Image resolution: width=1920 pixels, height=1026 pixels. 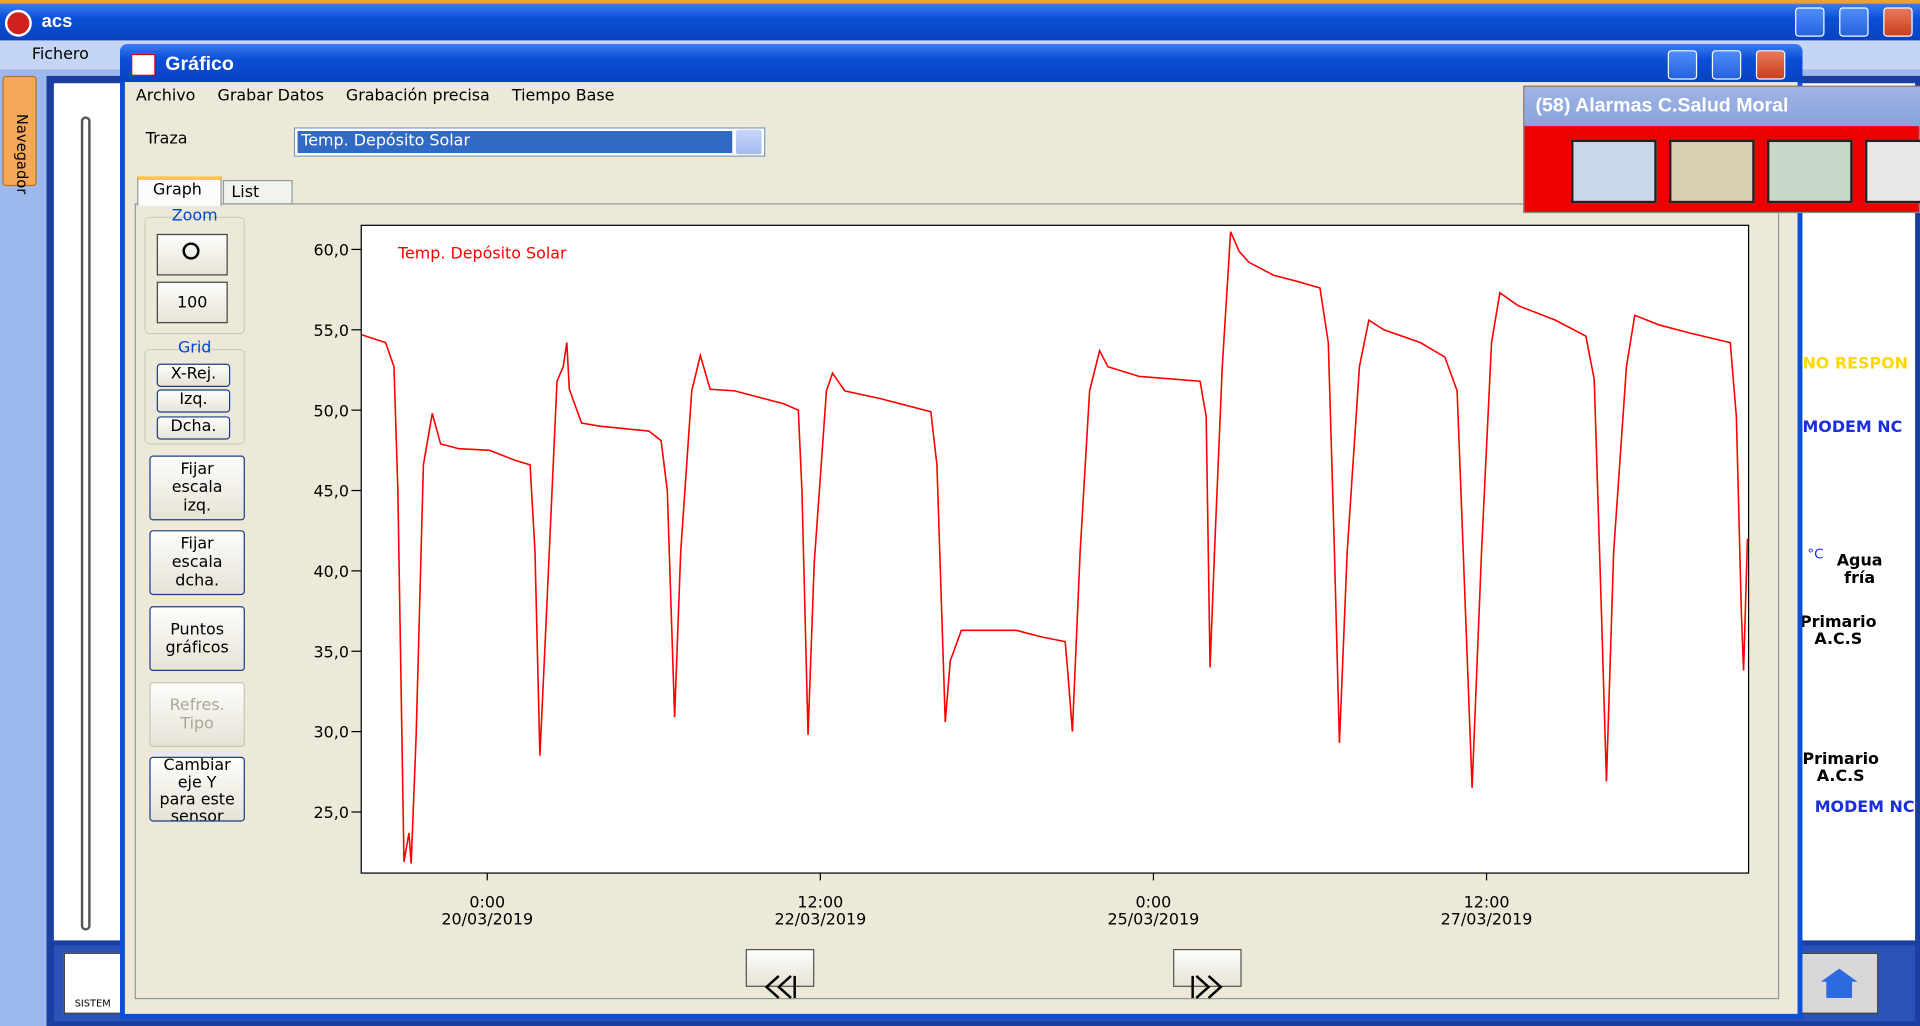 What do you see at coordinates (780, 973) in the screenshot?
I see `prev-button` at bounding box center [780, 973].